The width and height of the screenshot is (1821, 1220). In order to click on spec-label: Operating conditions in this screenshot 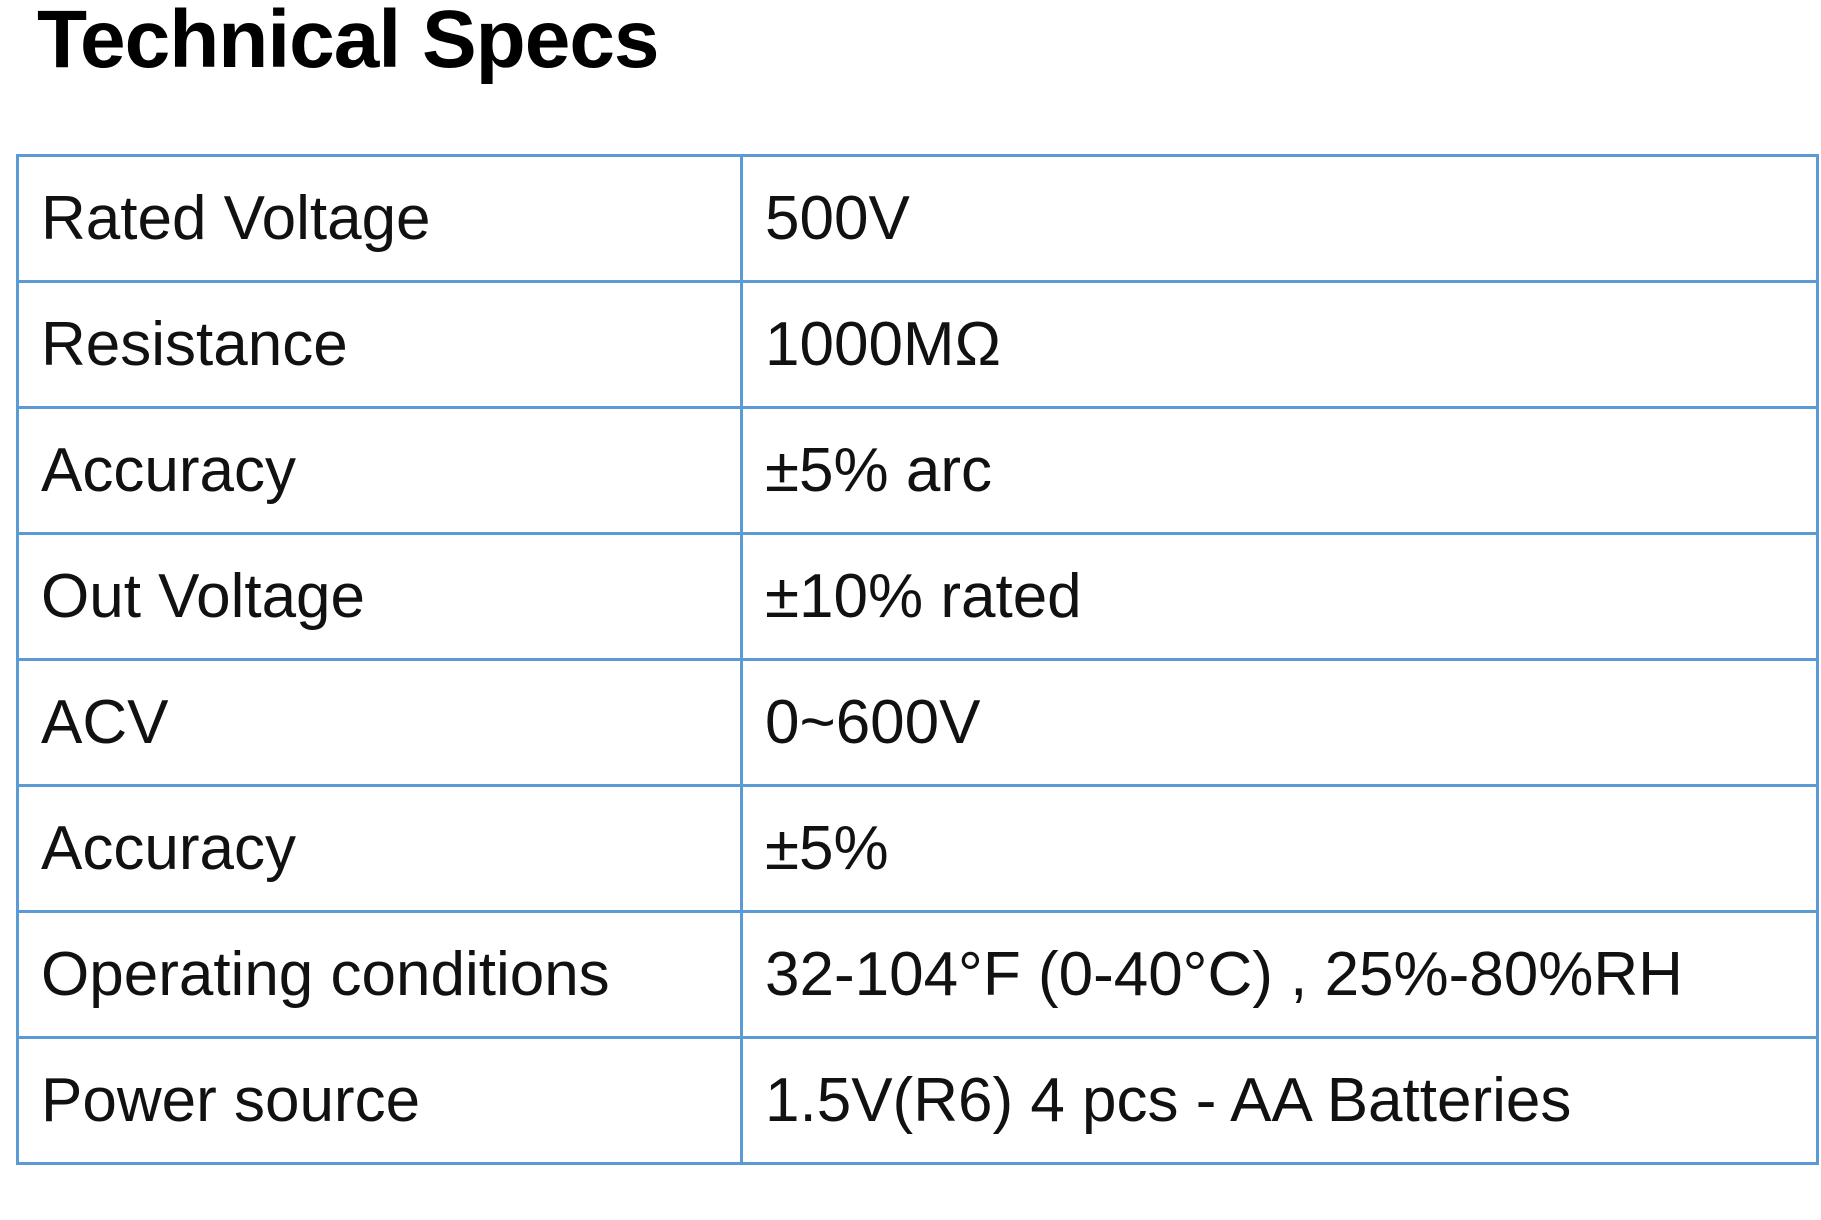, I will do `click(379, 974)`.